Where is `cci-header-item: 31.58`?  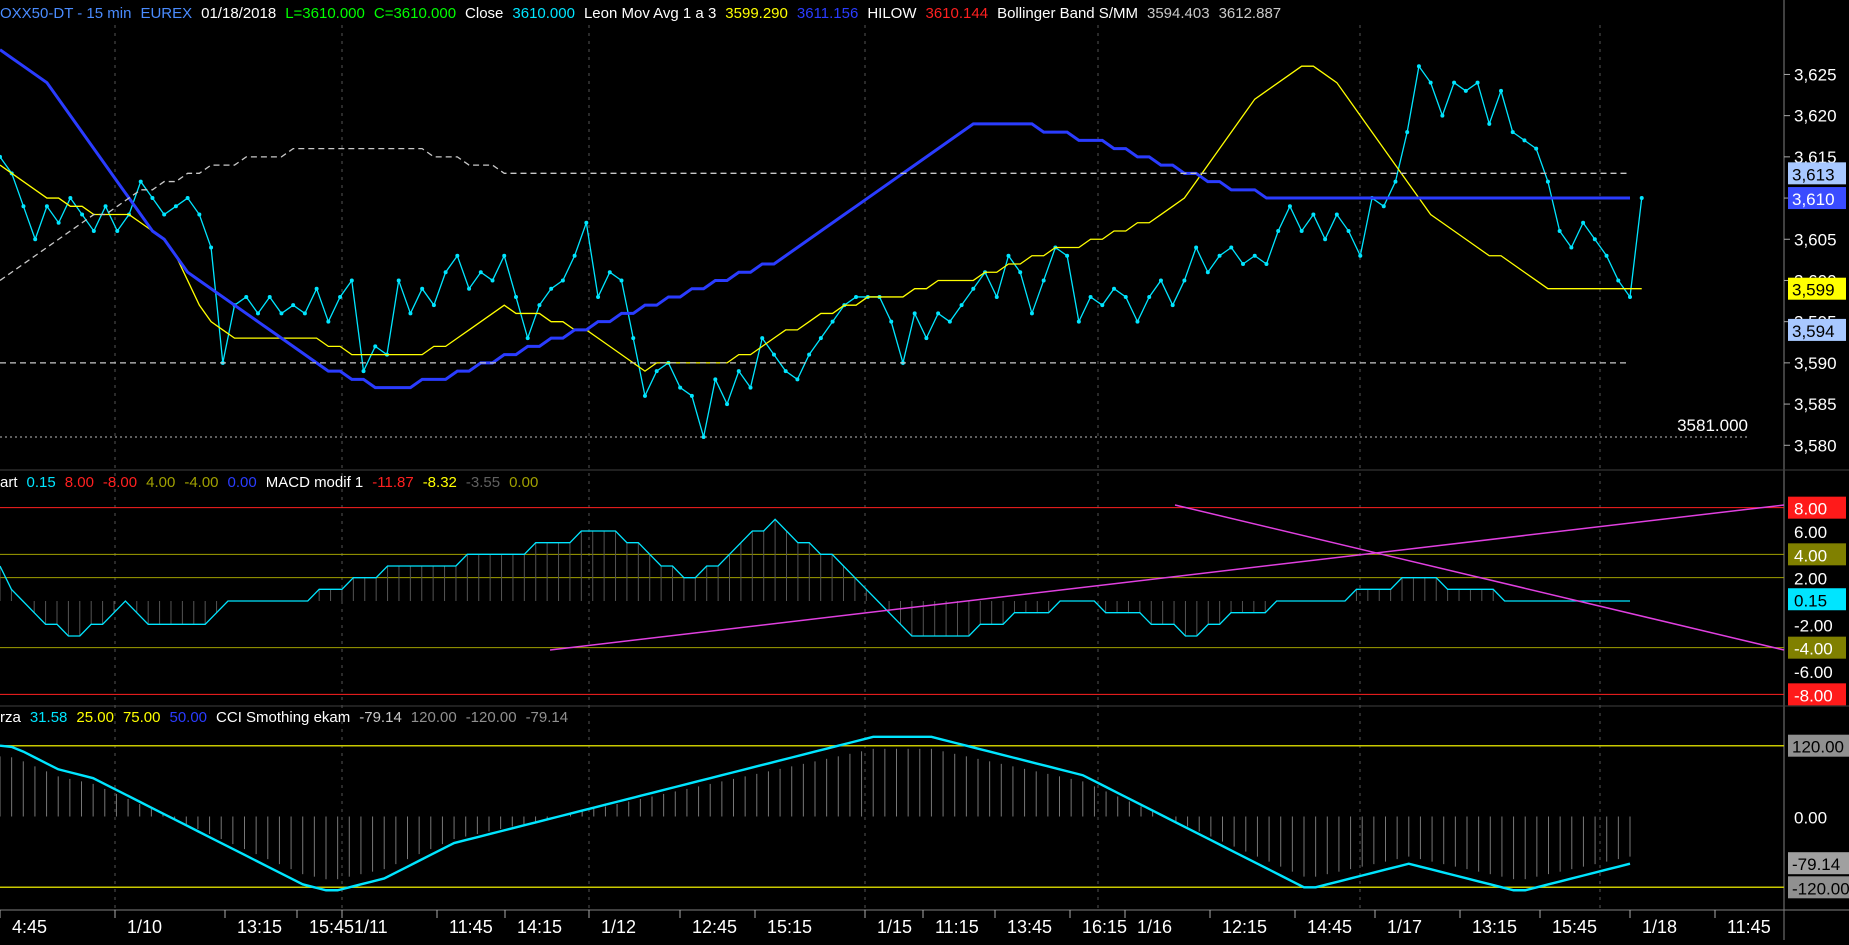 cci-header-item: 31.58 is located at coordinates (48, 717).